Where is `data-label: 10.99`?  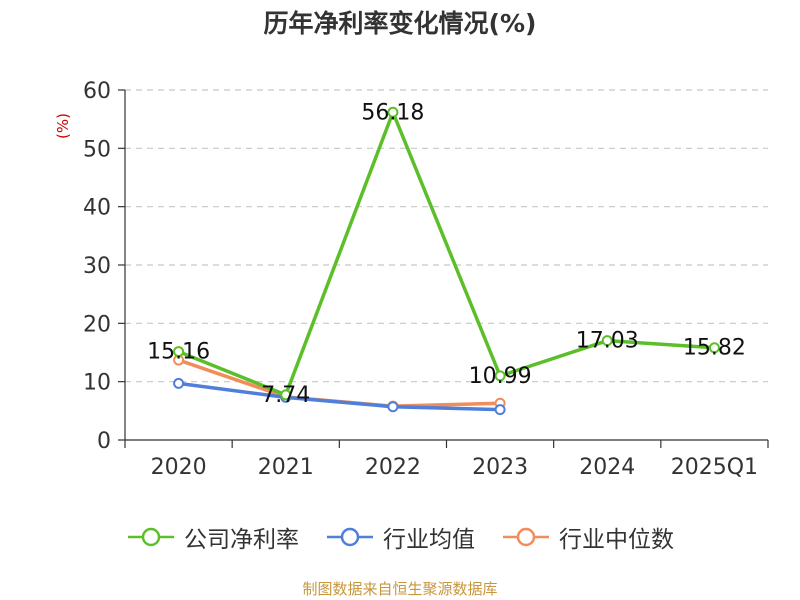
data-label: 10.99 is located at coordinates (500, 376).